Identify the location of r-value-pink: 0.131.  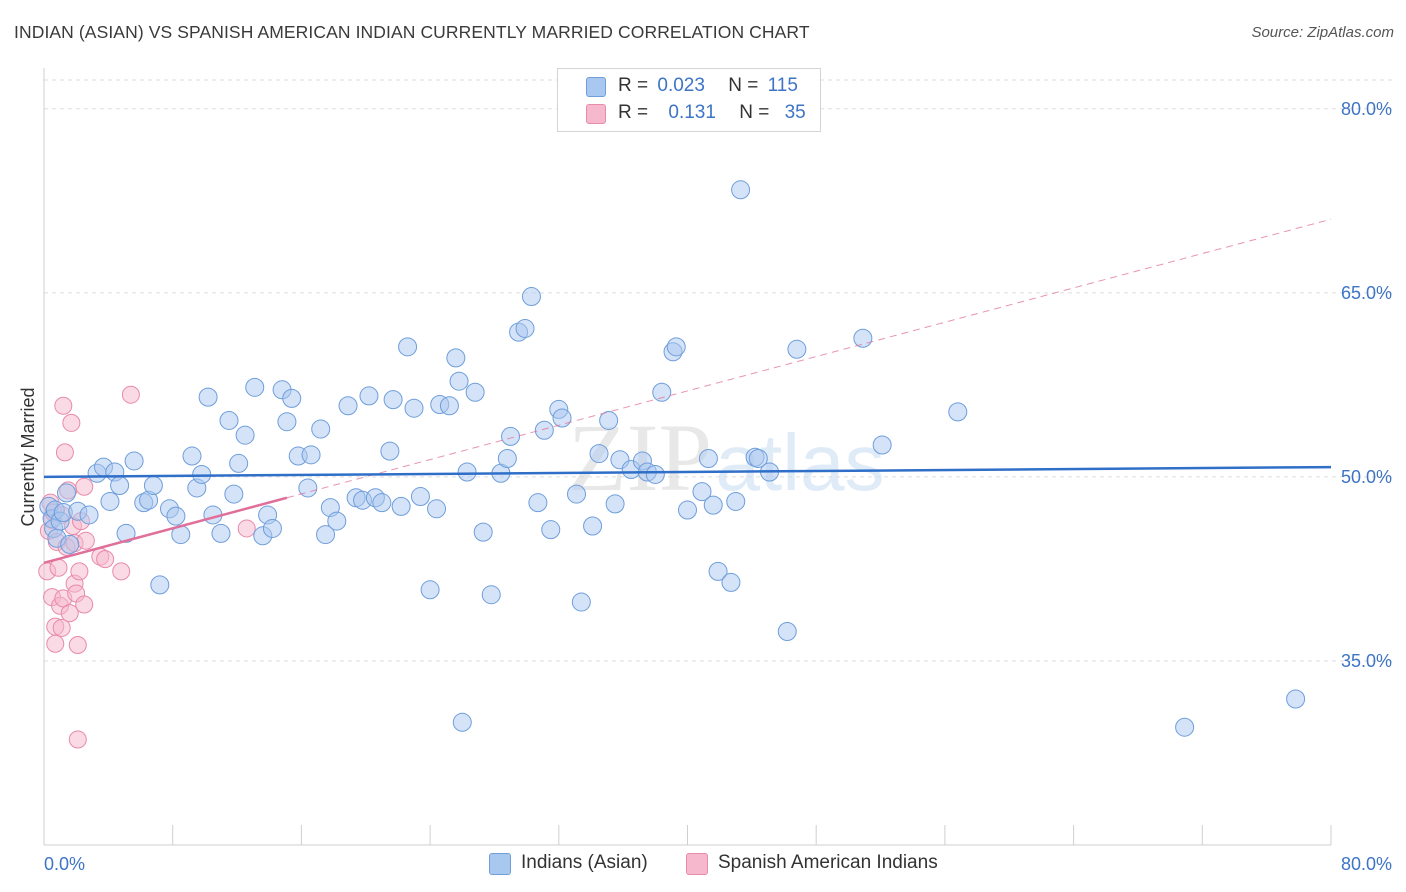
(692, 112).